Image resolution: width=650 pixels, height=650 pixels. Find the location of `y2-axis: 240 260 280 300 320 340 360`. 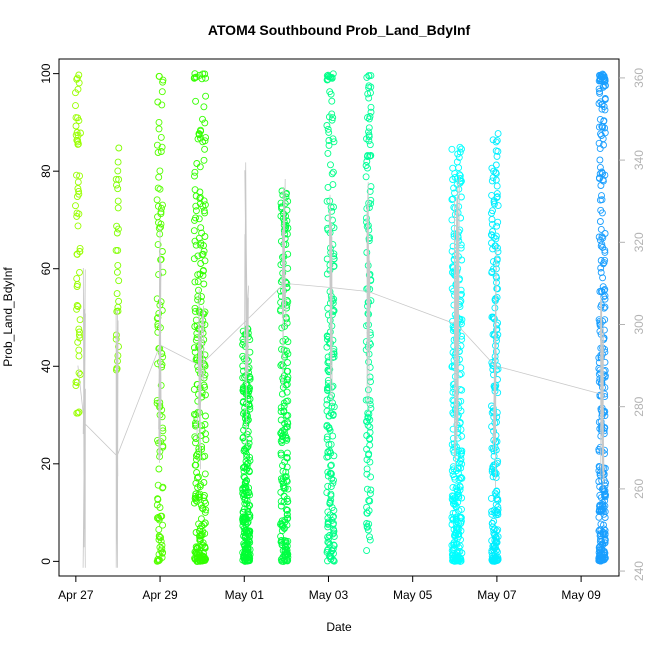

y2-axis: 240 260 280 300 320 340 360 is located at coordinates (632, 324).